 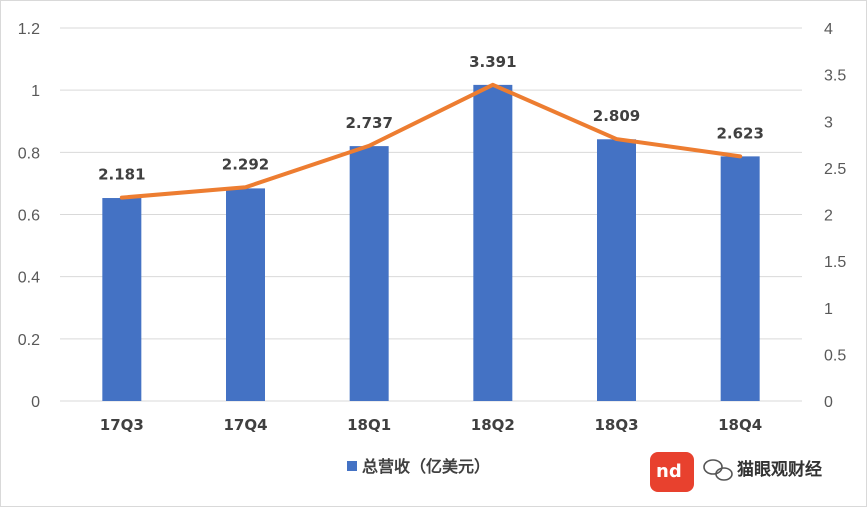 What do you see at coordinates (828, 402) in the screenshot?
I see `right-tick-label: 0` at bounding box center [828, 402].